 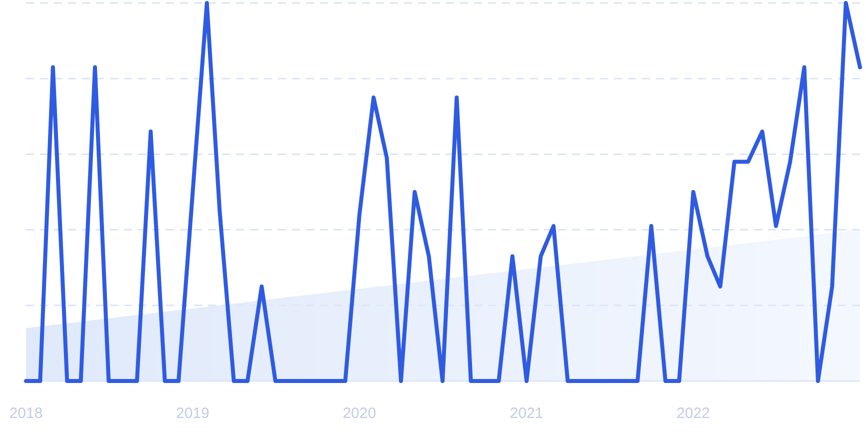 What do you see at coordinates (26, 413) in the screenshot?
I see `x-tick-label: 2018` at bounding box center [26, 413].